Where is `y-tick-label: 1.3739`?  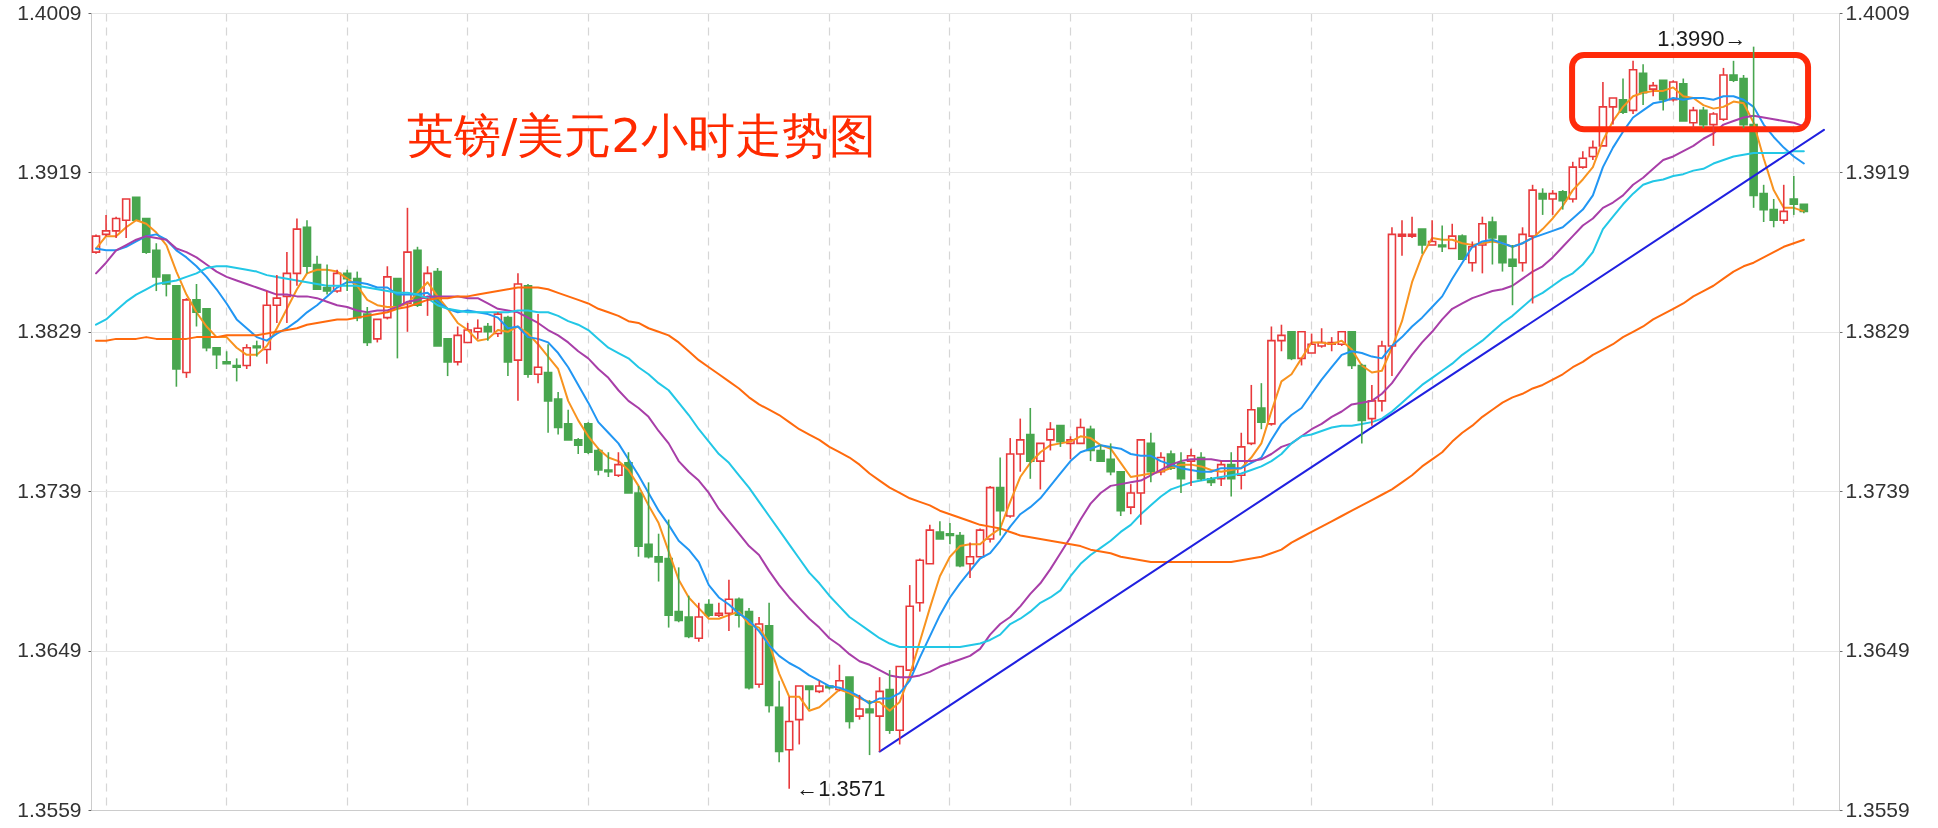 y-tick-label: 1.3739 is located at coordinates (49, 490).